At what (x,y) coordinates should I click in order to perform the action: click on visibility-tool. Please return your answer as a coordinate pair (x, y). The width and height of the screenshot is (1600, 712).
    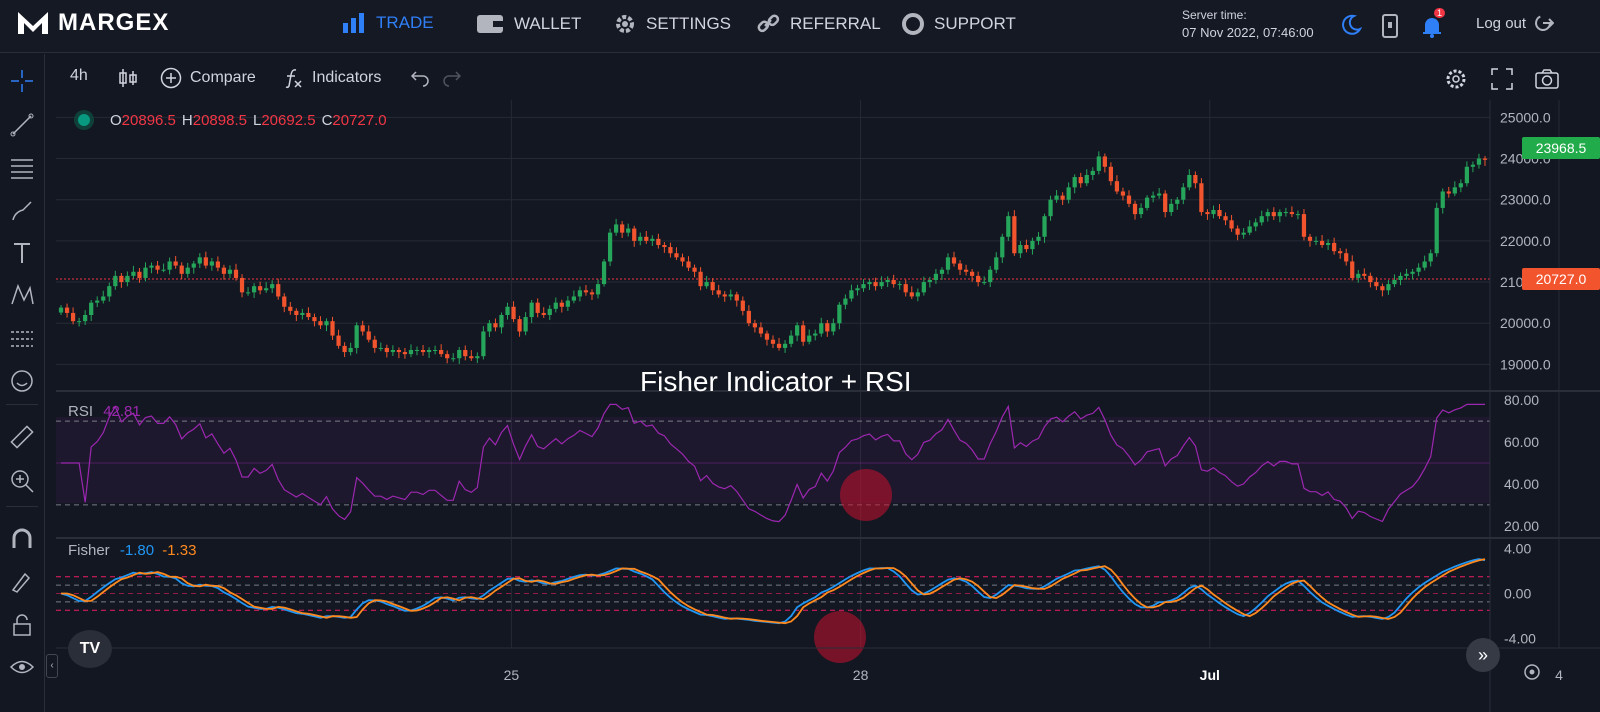
    Looking at the image, I should click on (22, 667).